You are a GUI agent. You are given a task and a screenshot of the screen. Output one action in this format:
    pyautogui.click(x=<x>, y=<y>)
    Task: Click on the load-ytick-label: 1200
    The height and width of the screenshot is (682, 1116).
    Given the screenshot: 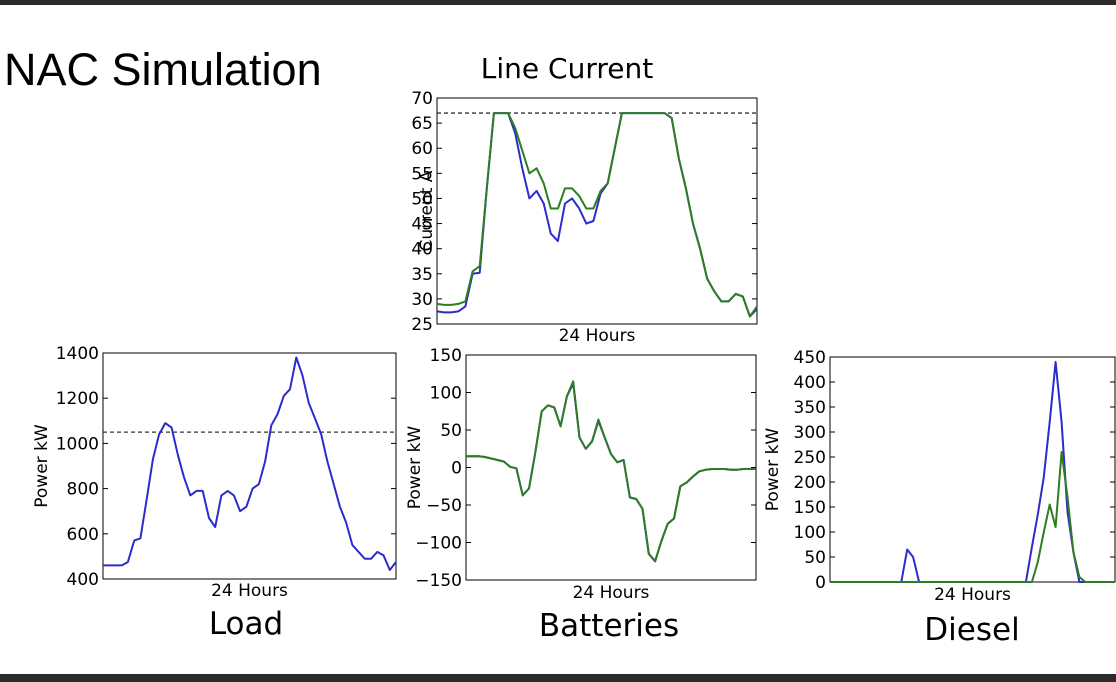 What is the action you would take?
    pyautogui.click(x=77, y=399)
    